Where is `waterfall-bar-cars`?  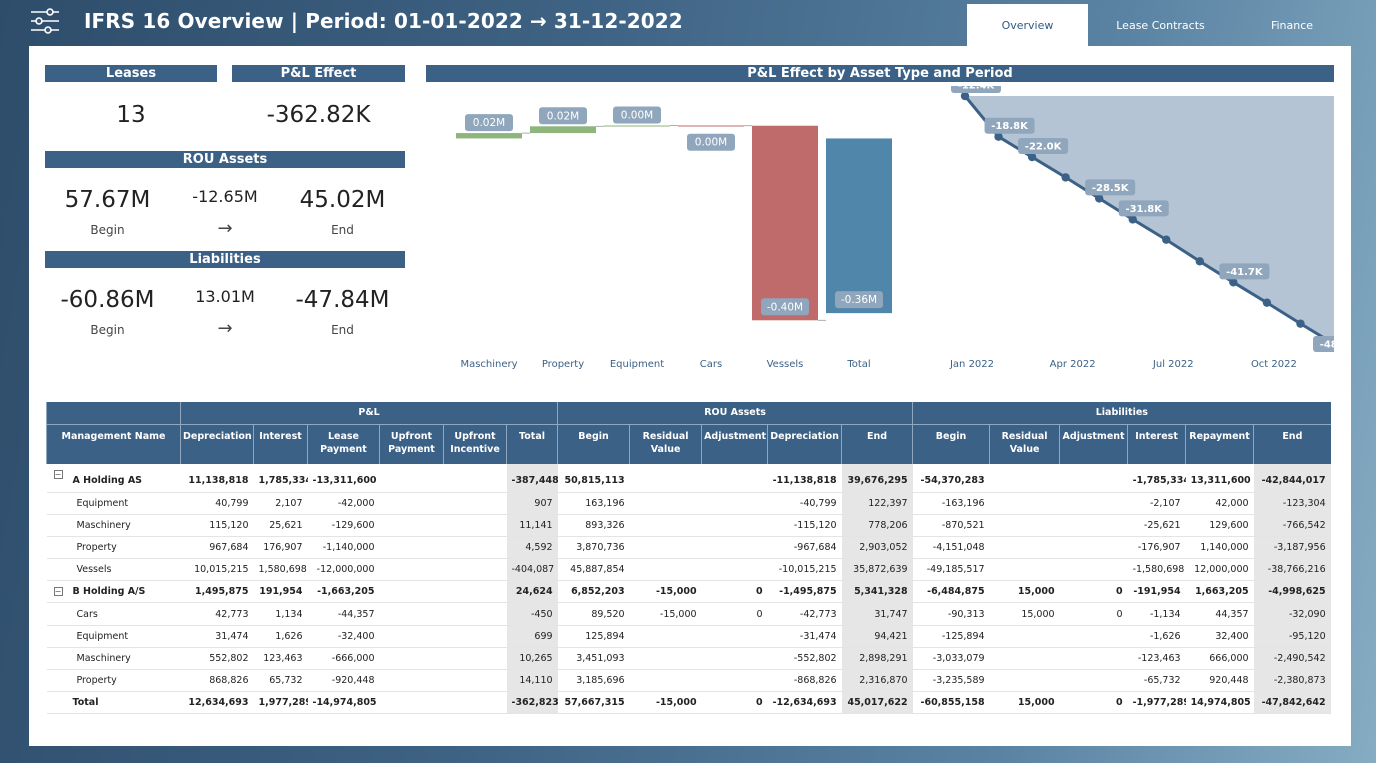
waterfall-bar-cars is located at coordinates (711, 126).